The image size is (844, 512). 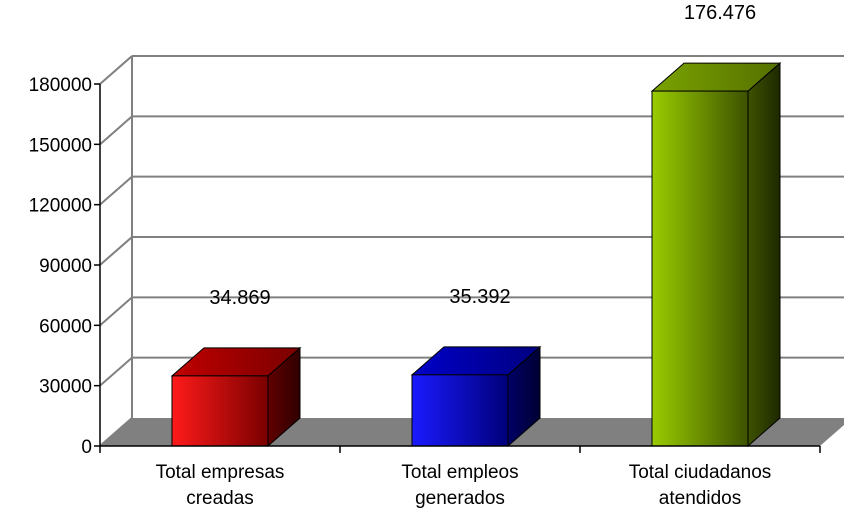 I want to click on floor-side-edge, so click(x=116, y=432).